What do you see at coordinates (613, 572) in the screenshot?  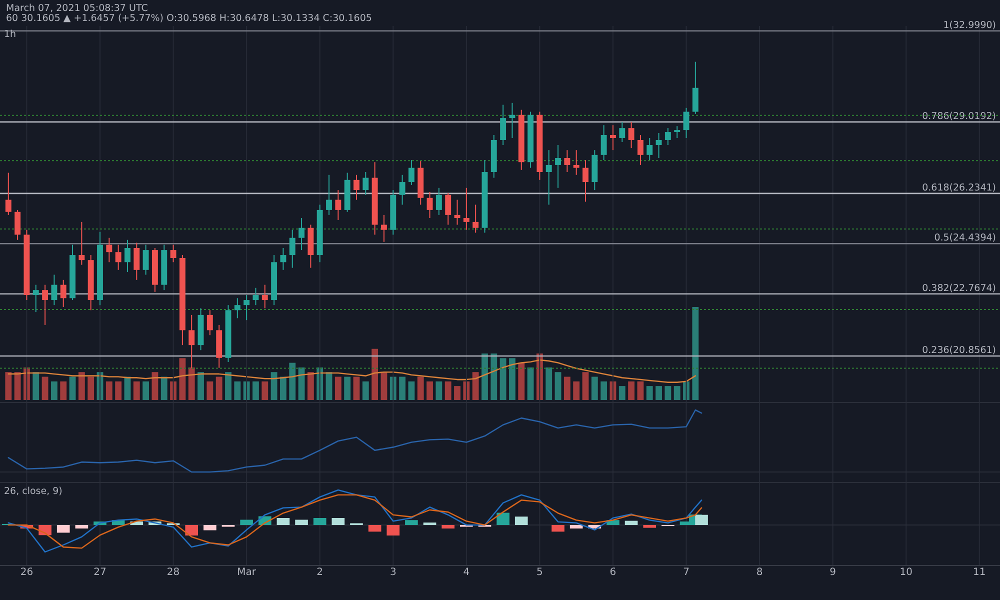 I see `x-tick-label: 6` at bounding box center [613, 572].